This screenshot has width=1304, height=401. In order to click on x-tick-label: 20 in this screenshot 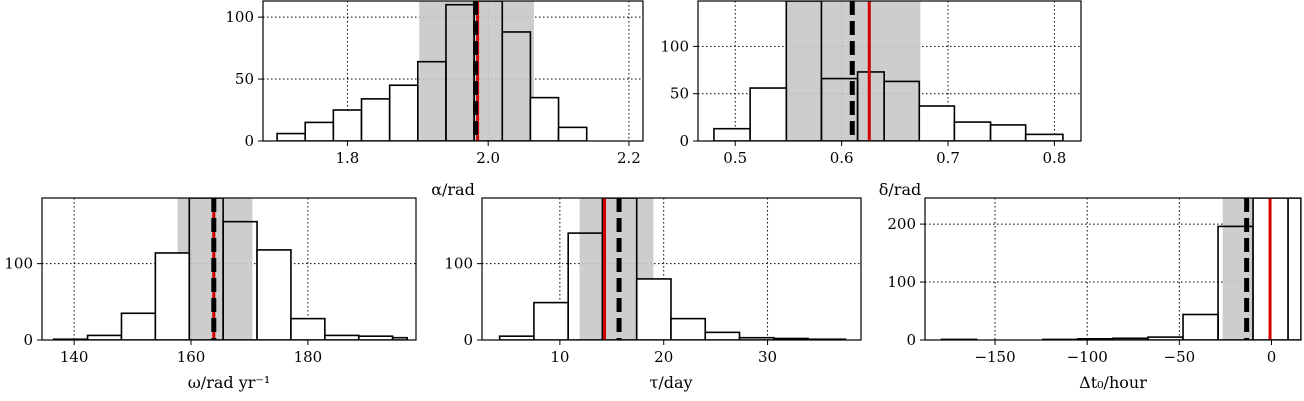, I will do `click(663, 357)`.